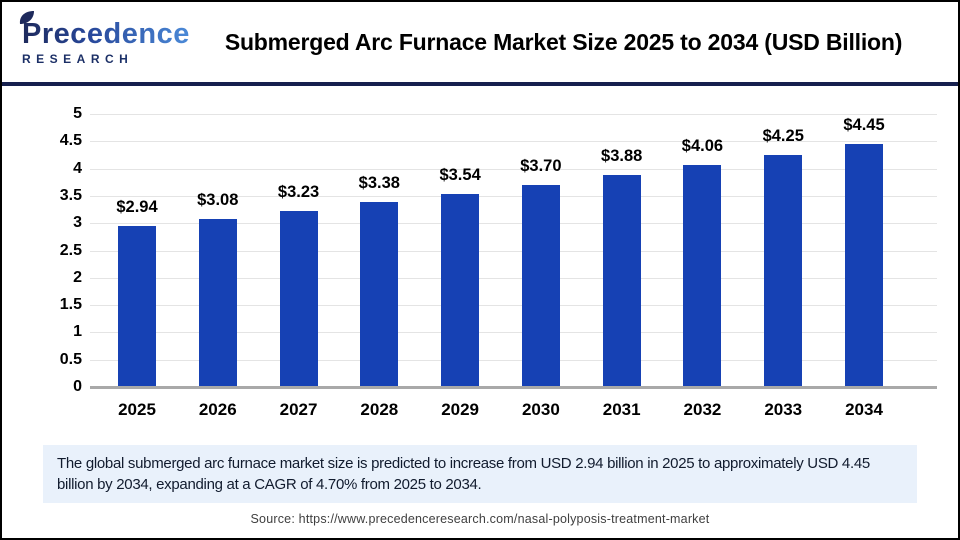  I want to click on y-axis-tick-label: 3.5, so click(70, 195).